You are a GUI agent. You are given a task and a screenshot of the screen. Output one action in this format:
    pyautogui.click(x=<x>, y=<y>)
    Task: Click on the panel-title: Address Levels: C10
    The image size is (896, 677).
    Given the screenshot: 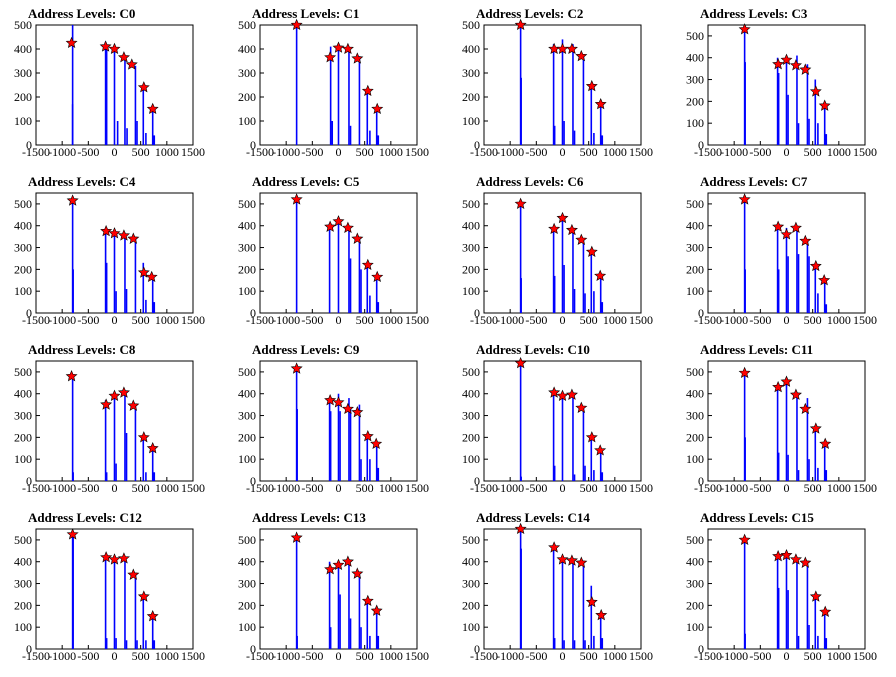 What is the action you would take?
    pyautogui.click(x=533, y=349)
    